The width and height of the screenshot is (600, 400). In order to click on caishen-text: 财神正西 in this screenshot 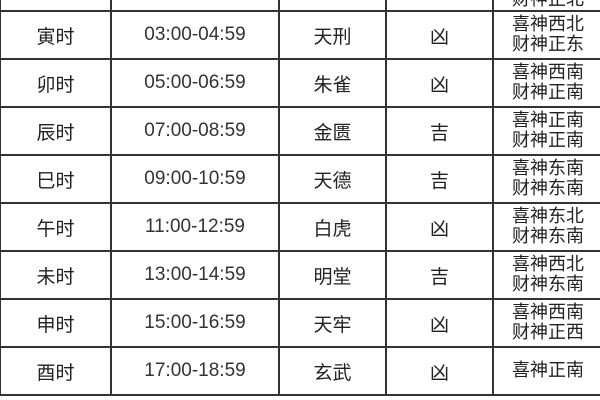, I will do `click(548, 332)`.